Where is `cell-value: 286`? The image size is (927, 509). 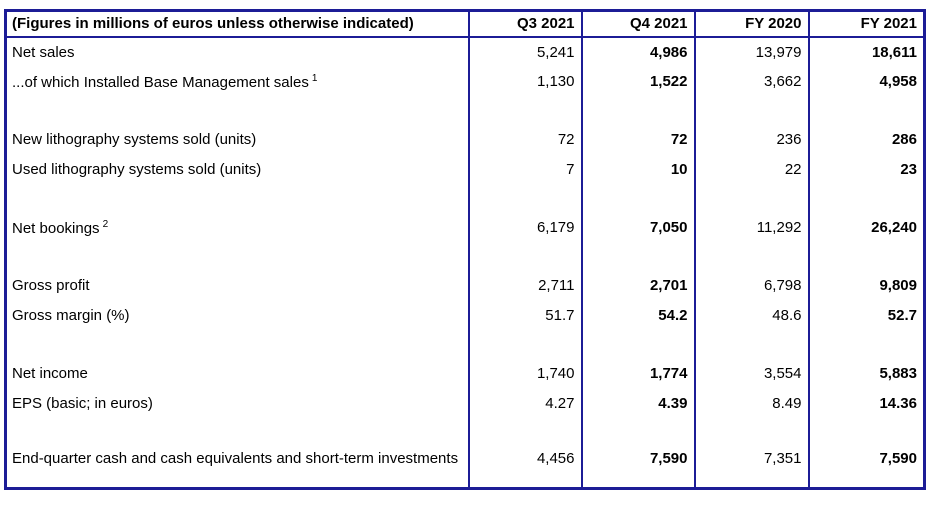
cell-value: 286 is located at coordinates (866, 139).